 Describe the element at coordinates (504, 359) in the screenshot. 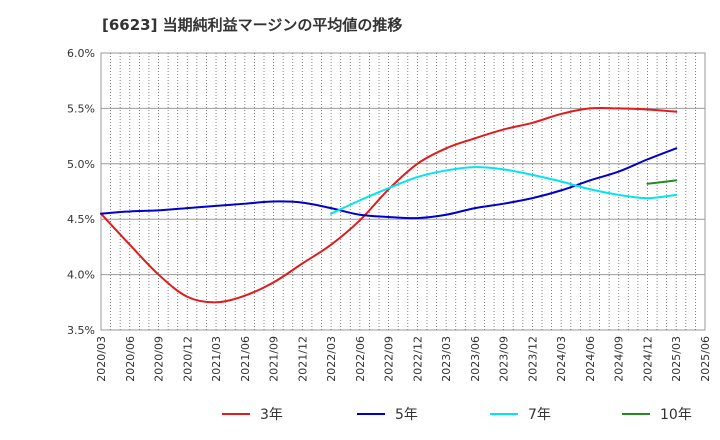

I see `x-tick-label: 2023/09` at that location.